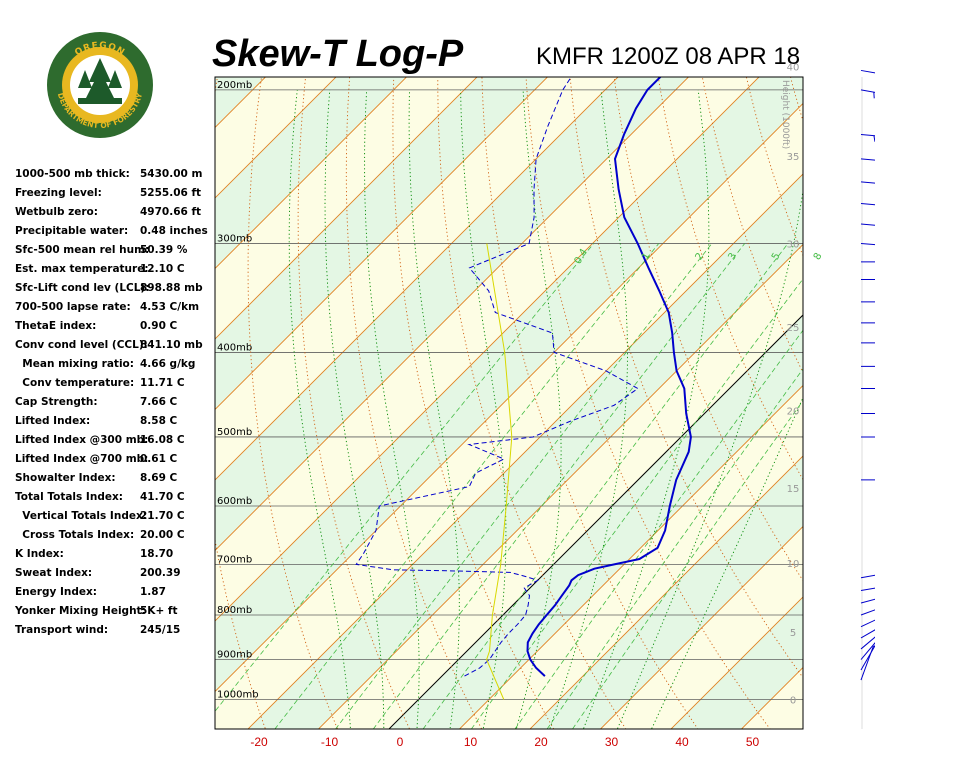 The image size is (960, 768). Describe the element at coordinates (74, 364) in the screenshot. I see `index-label: Mean mixing ratio:` at that location.